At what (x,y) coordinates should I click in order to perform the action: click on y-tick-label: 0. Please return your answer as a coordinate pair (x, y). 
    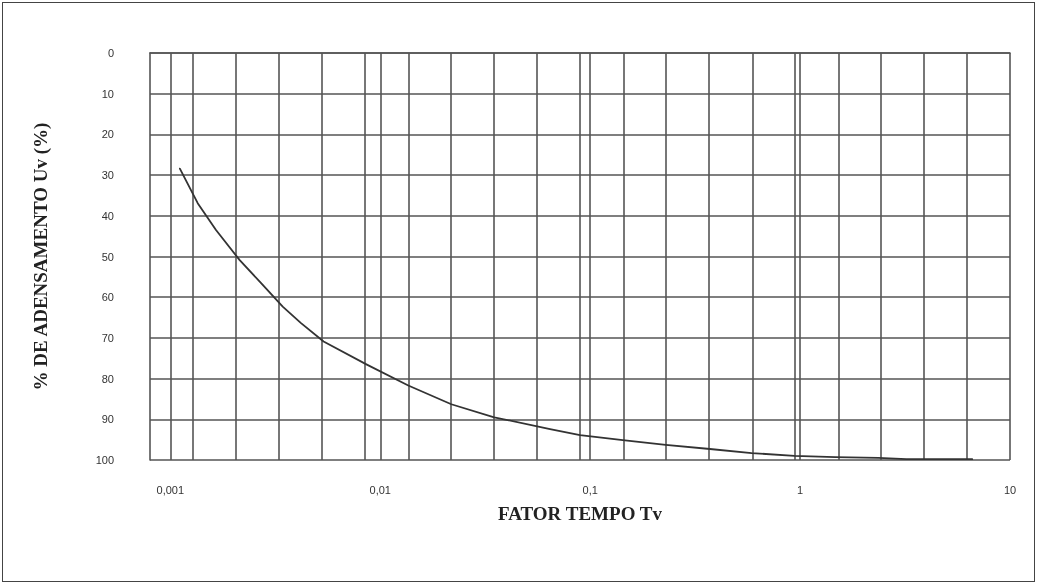
    Looking at the image, I should click on (110, 53).